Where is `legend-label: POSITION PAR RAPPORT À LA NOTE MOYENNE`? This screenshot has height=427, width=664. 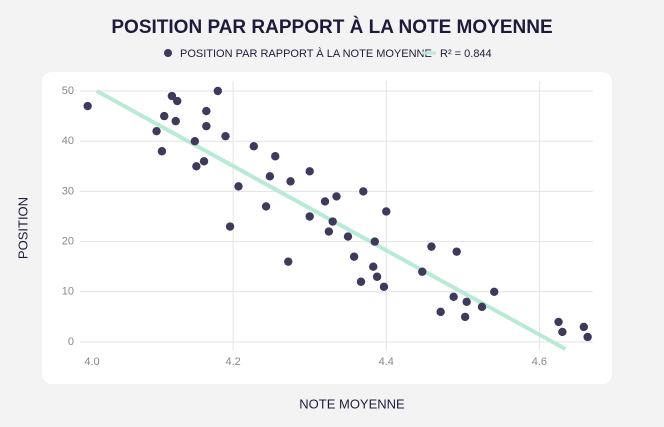 legend-label: POSITION PAR RAPPORT À LA NOTE MOYENNE is located at coordinates (306, 53).